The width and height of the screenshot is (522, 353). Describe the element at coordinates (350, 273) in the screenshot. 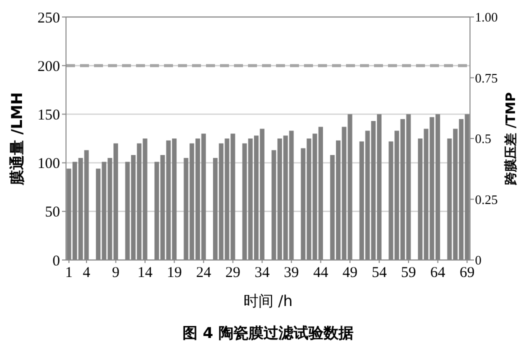

I see `x-tick-label: 49` at that location.